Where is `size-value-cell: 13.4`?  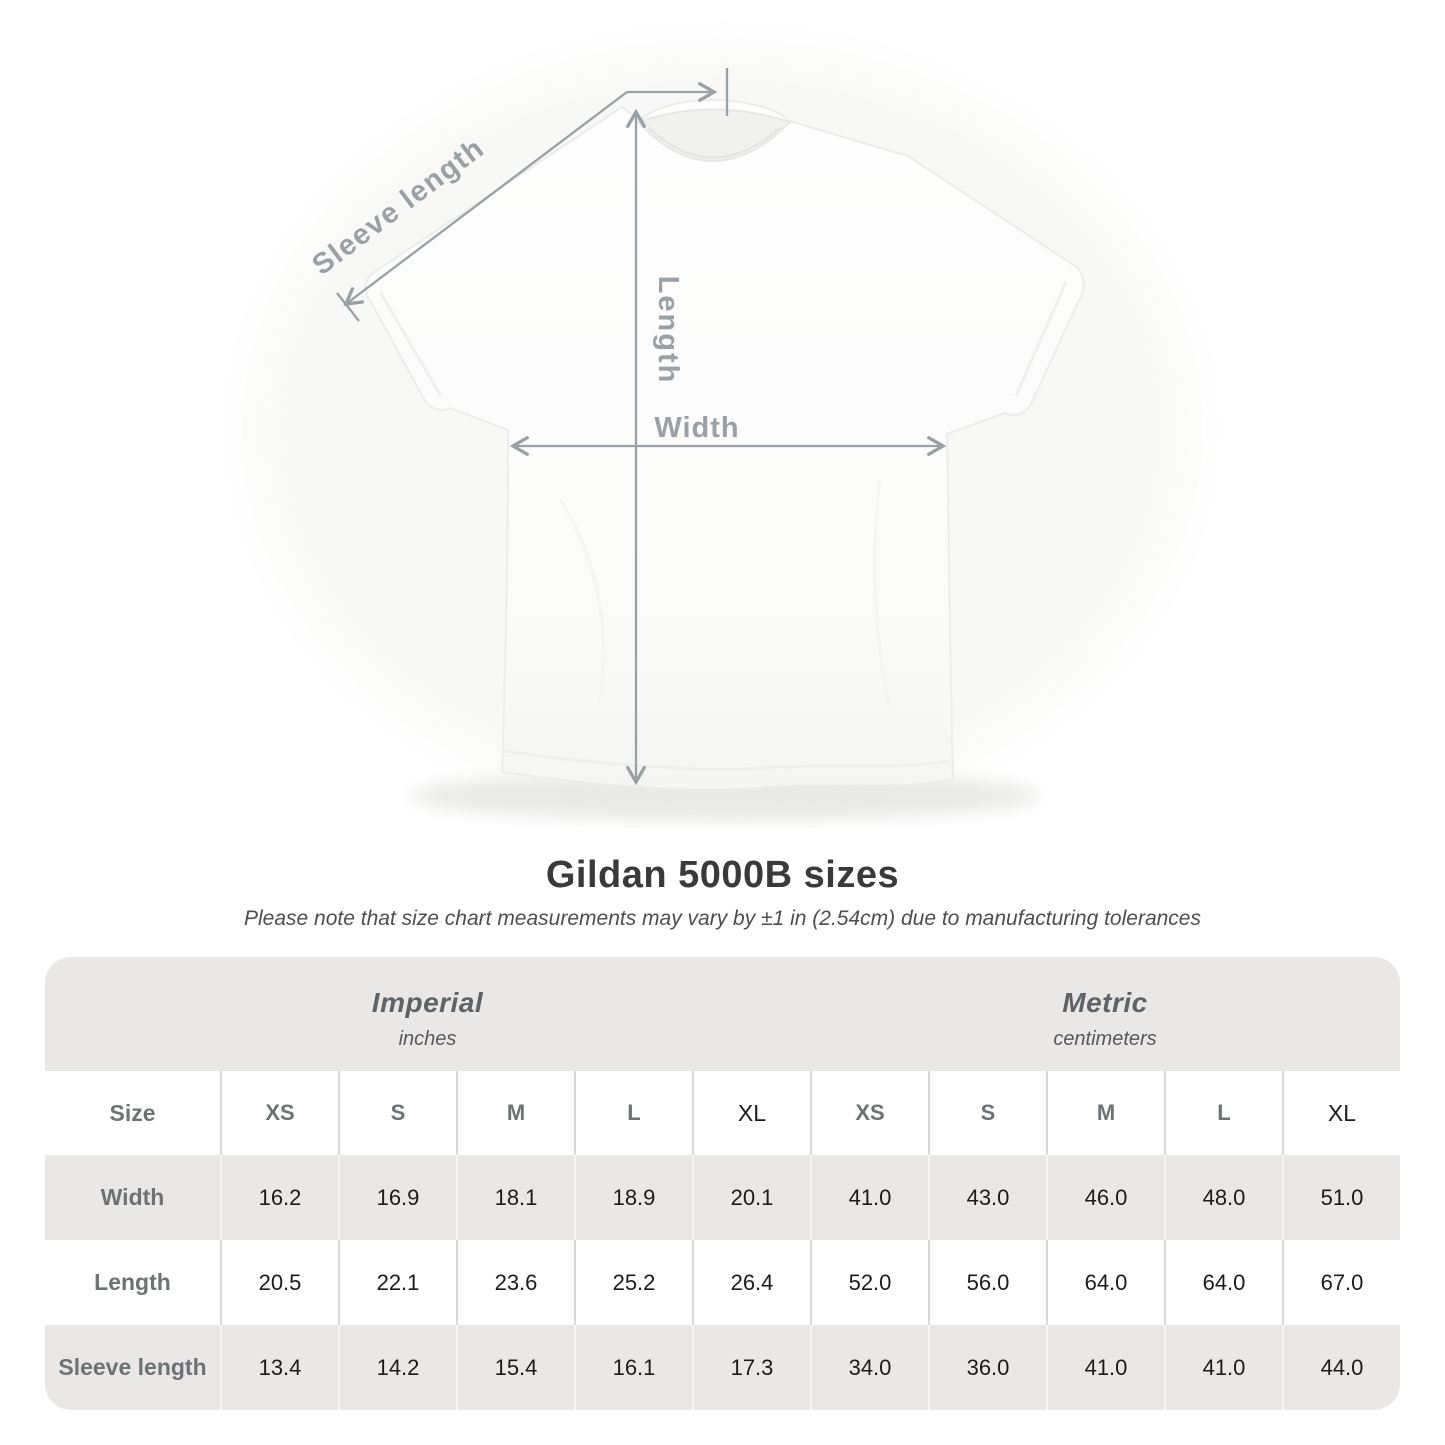
size-value-cell: 13.4 is located at coordinates (279, 1367).